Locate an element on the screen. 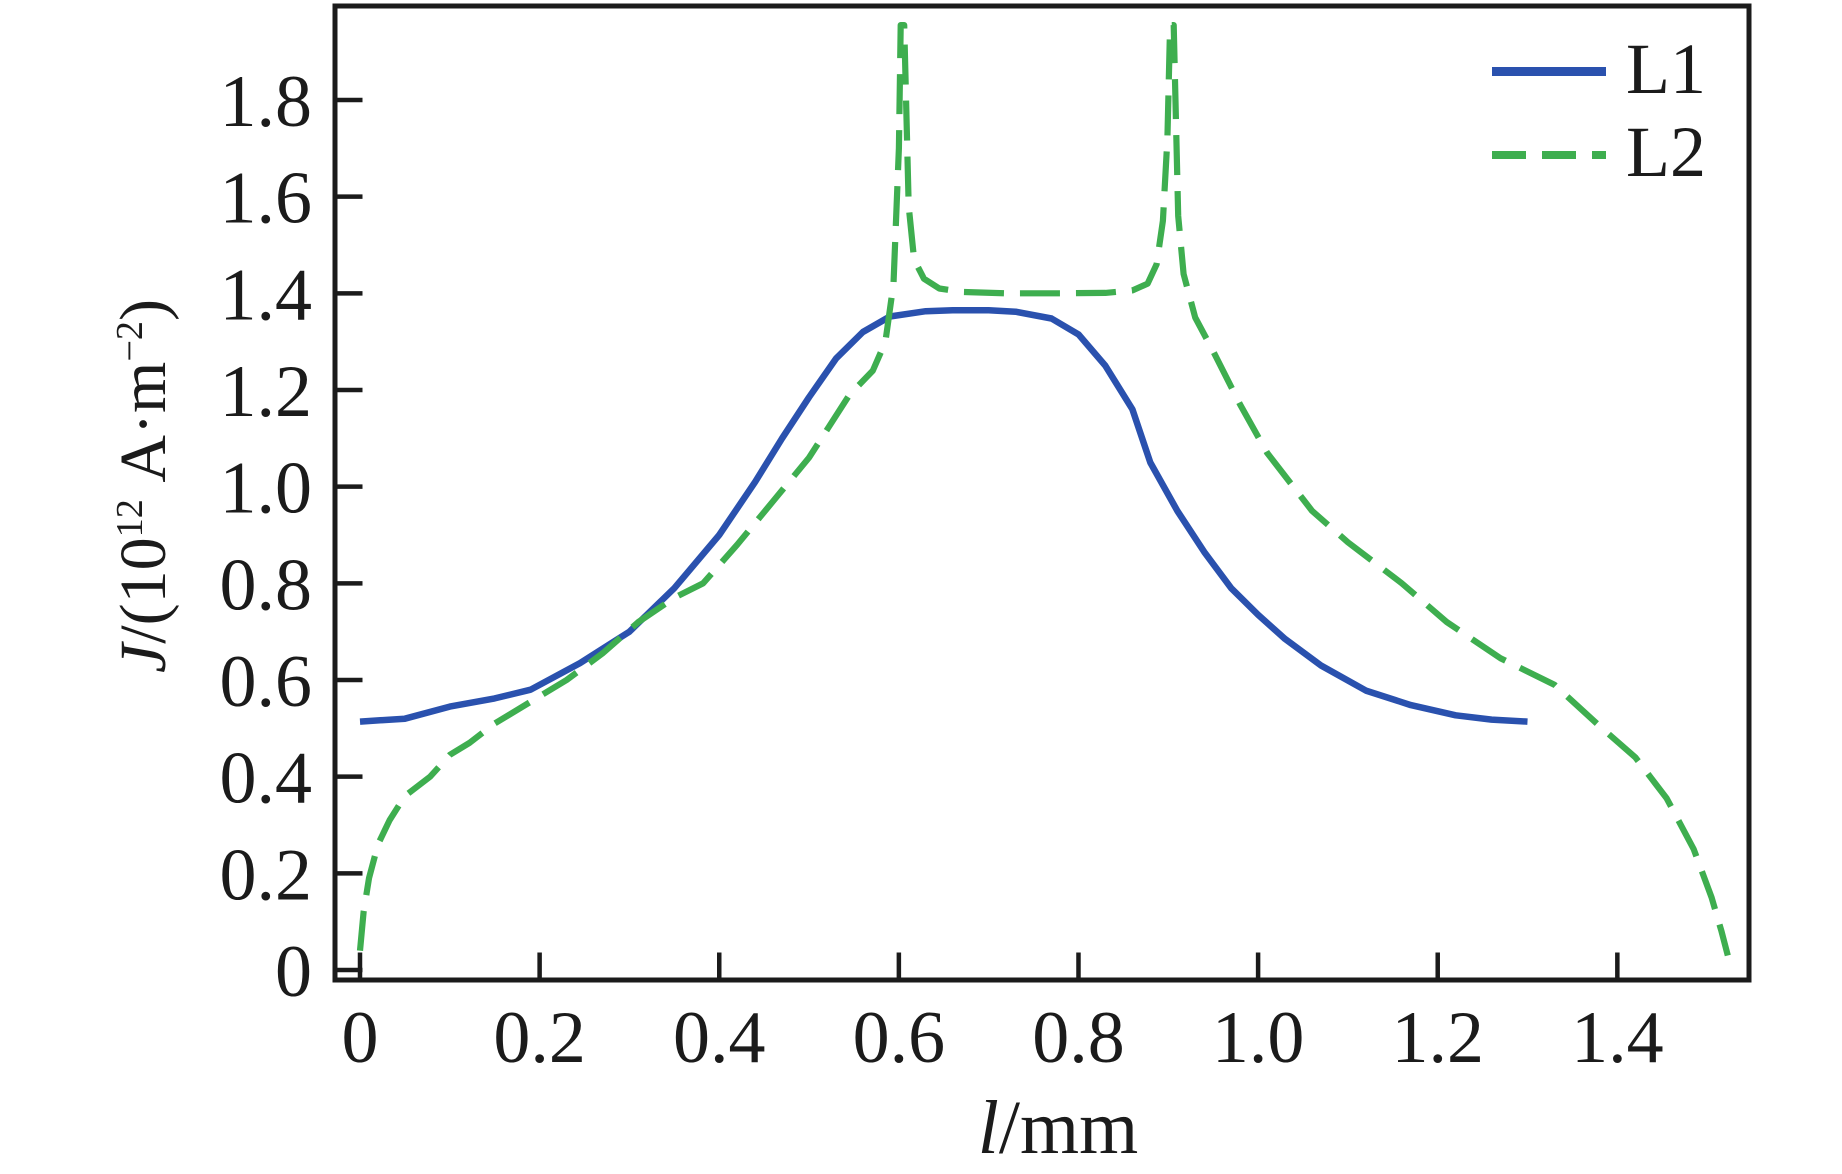 The image size is (1842, 1174). legend-item-l1: L1 is located at coordinates (1599, 71).